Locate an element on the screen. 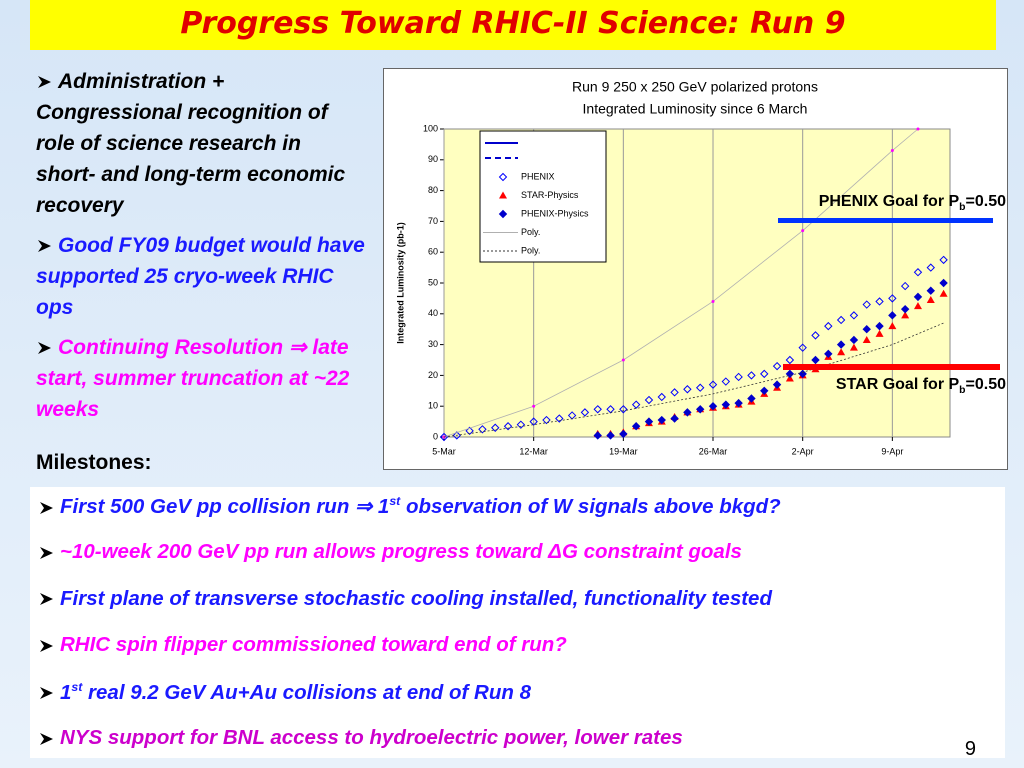 The height and width of the screenshot is (768, 1024). chart-title: Run 9 250 x 250 GeV polarized protons is located at coordinates (695, 87).